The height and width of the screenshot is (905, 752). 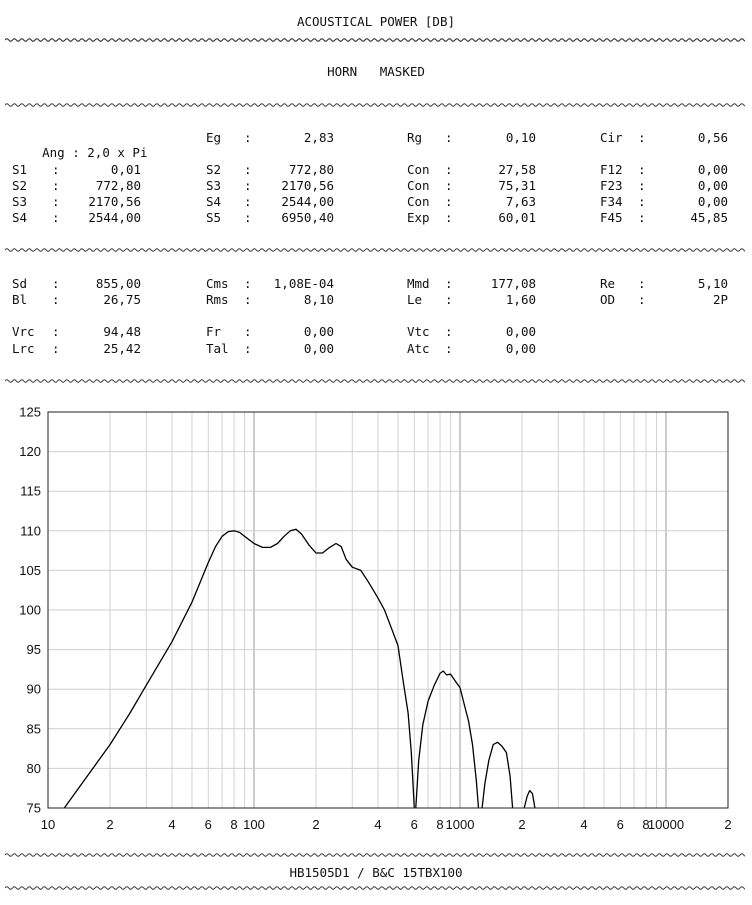 What do you see at coordinates (418, 331) in the screenshot?
I see `param-label: Vtc` at bounding box center [418, 331].